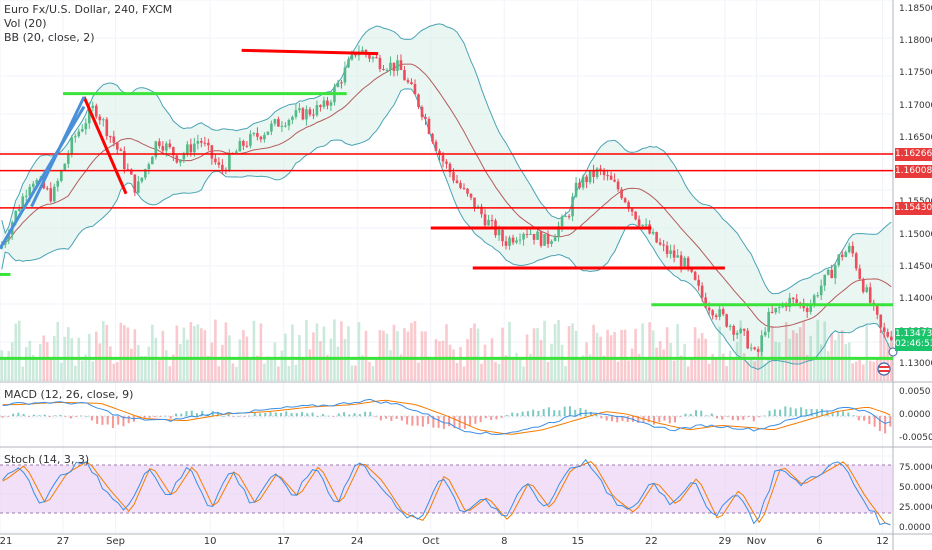  I want to click on macd-line, so click(446, 417).